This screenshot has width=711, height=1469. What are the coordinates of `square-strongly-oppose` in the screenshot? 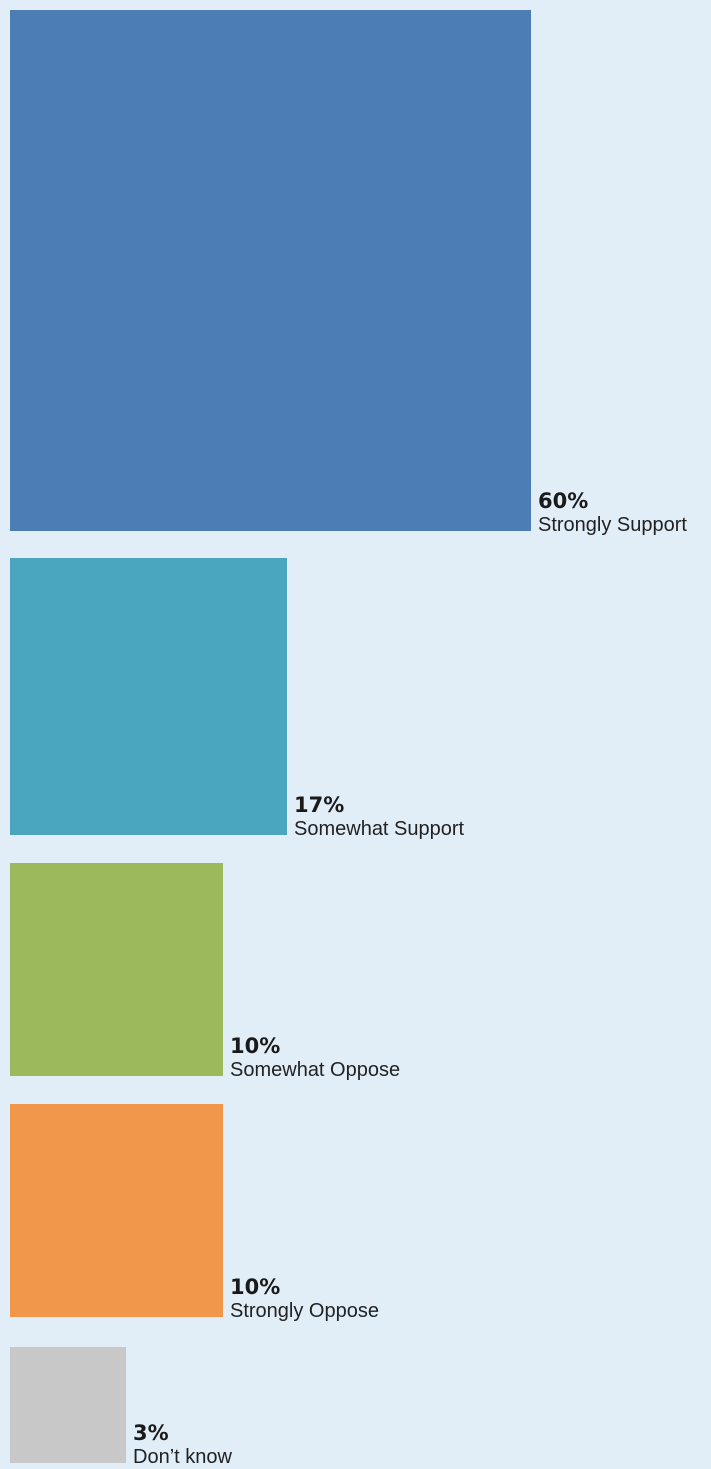 It's located at (116, 1210).